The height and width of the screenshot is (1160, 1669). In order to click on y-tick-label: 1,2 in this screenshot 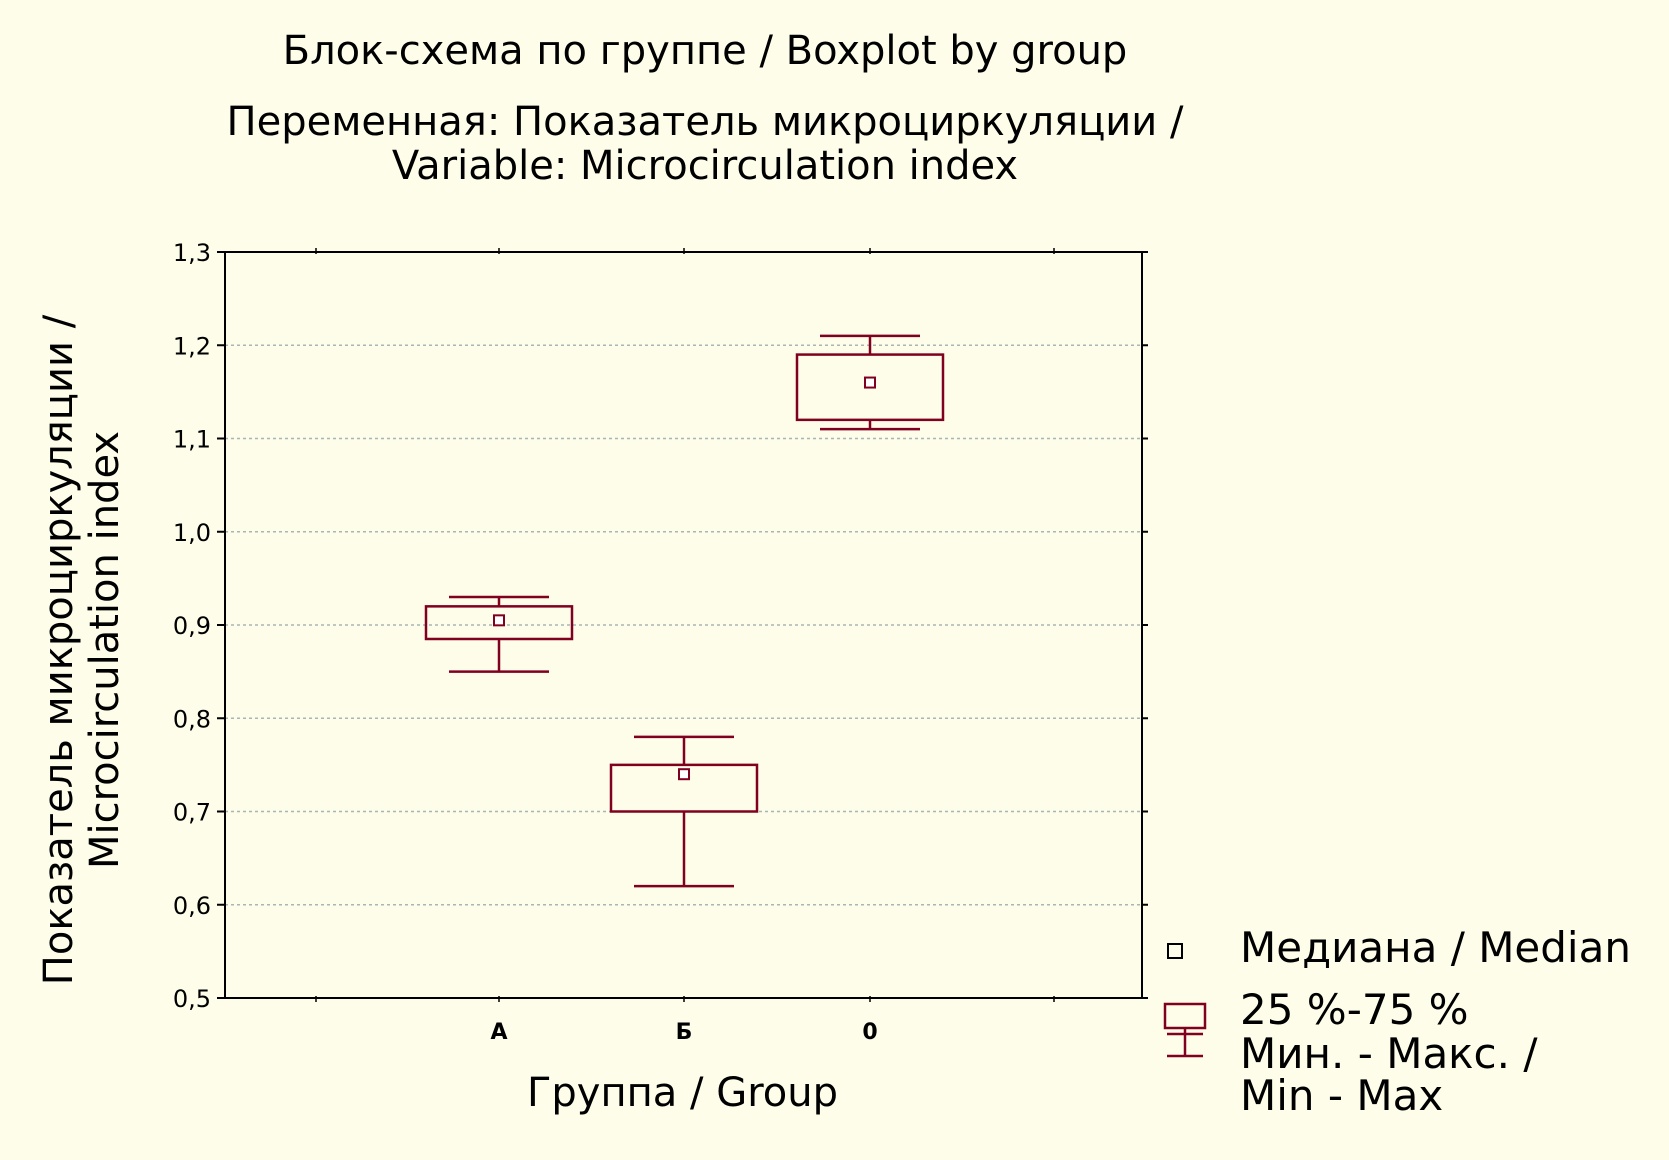, I will do `click(192, 346)`.